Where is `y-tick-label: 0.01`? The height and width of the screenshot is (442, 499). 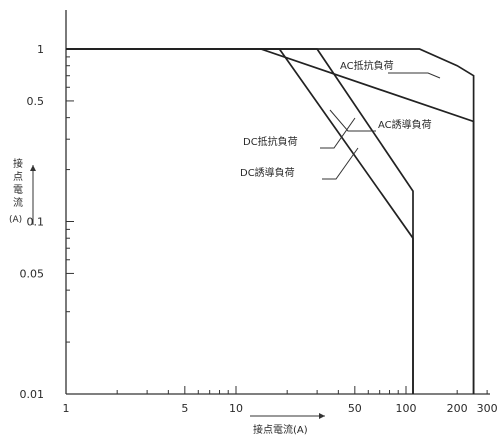
y-tick-label: 0.01 is located at coordinates (32, 394).